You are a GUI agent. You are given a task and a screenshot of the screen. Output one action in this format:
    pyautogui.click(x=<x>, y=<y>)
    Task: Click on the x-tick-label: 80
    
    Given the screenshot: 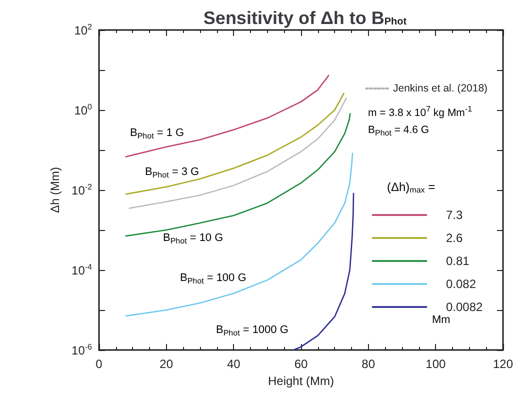 What is the action you would take?
    pyautogui.click(x=369, y=364)
    